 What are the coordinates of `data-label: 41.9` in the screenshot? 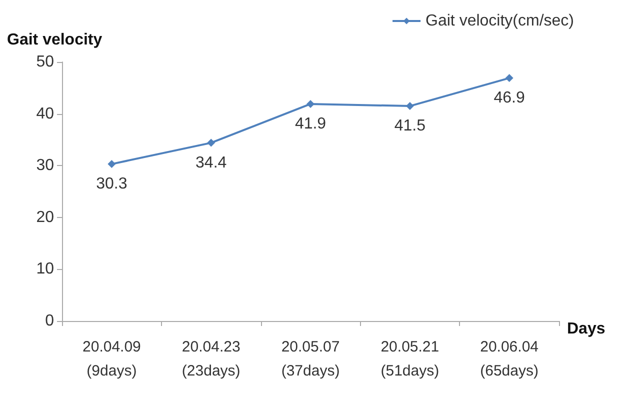 It's located at (310, 123).